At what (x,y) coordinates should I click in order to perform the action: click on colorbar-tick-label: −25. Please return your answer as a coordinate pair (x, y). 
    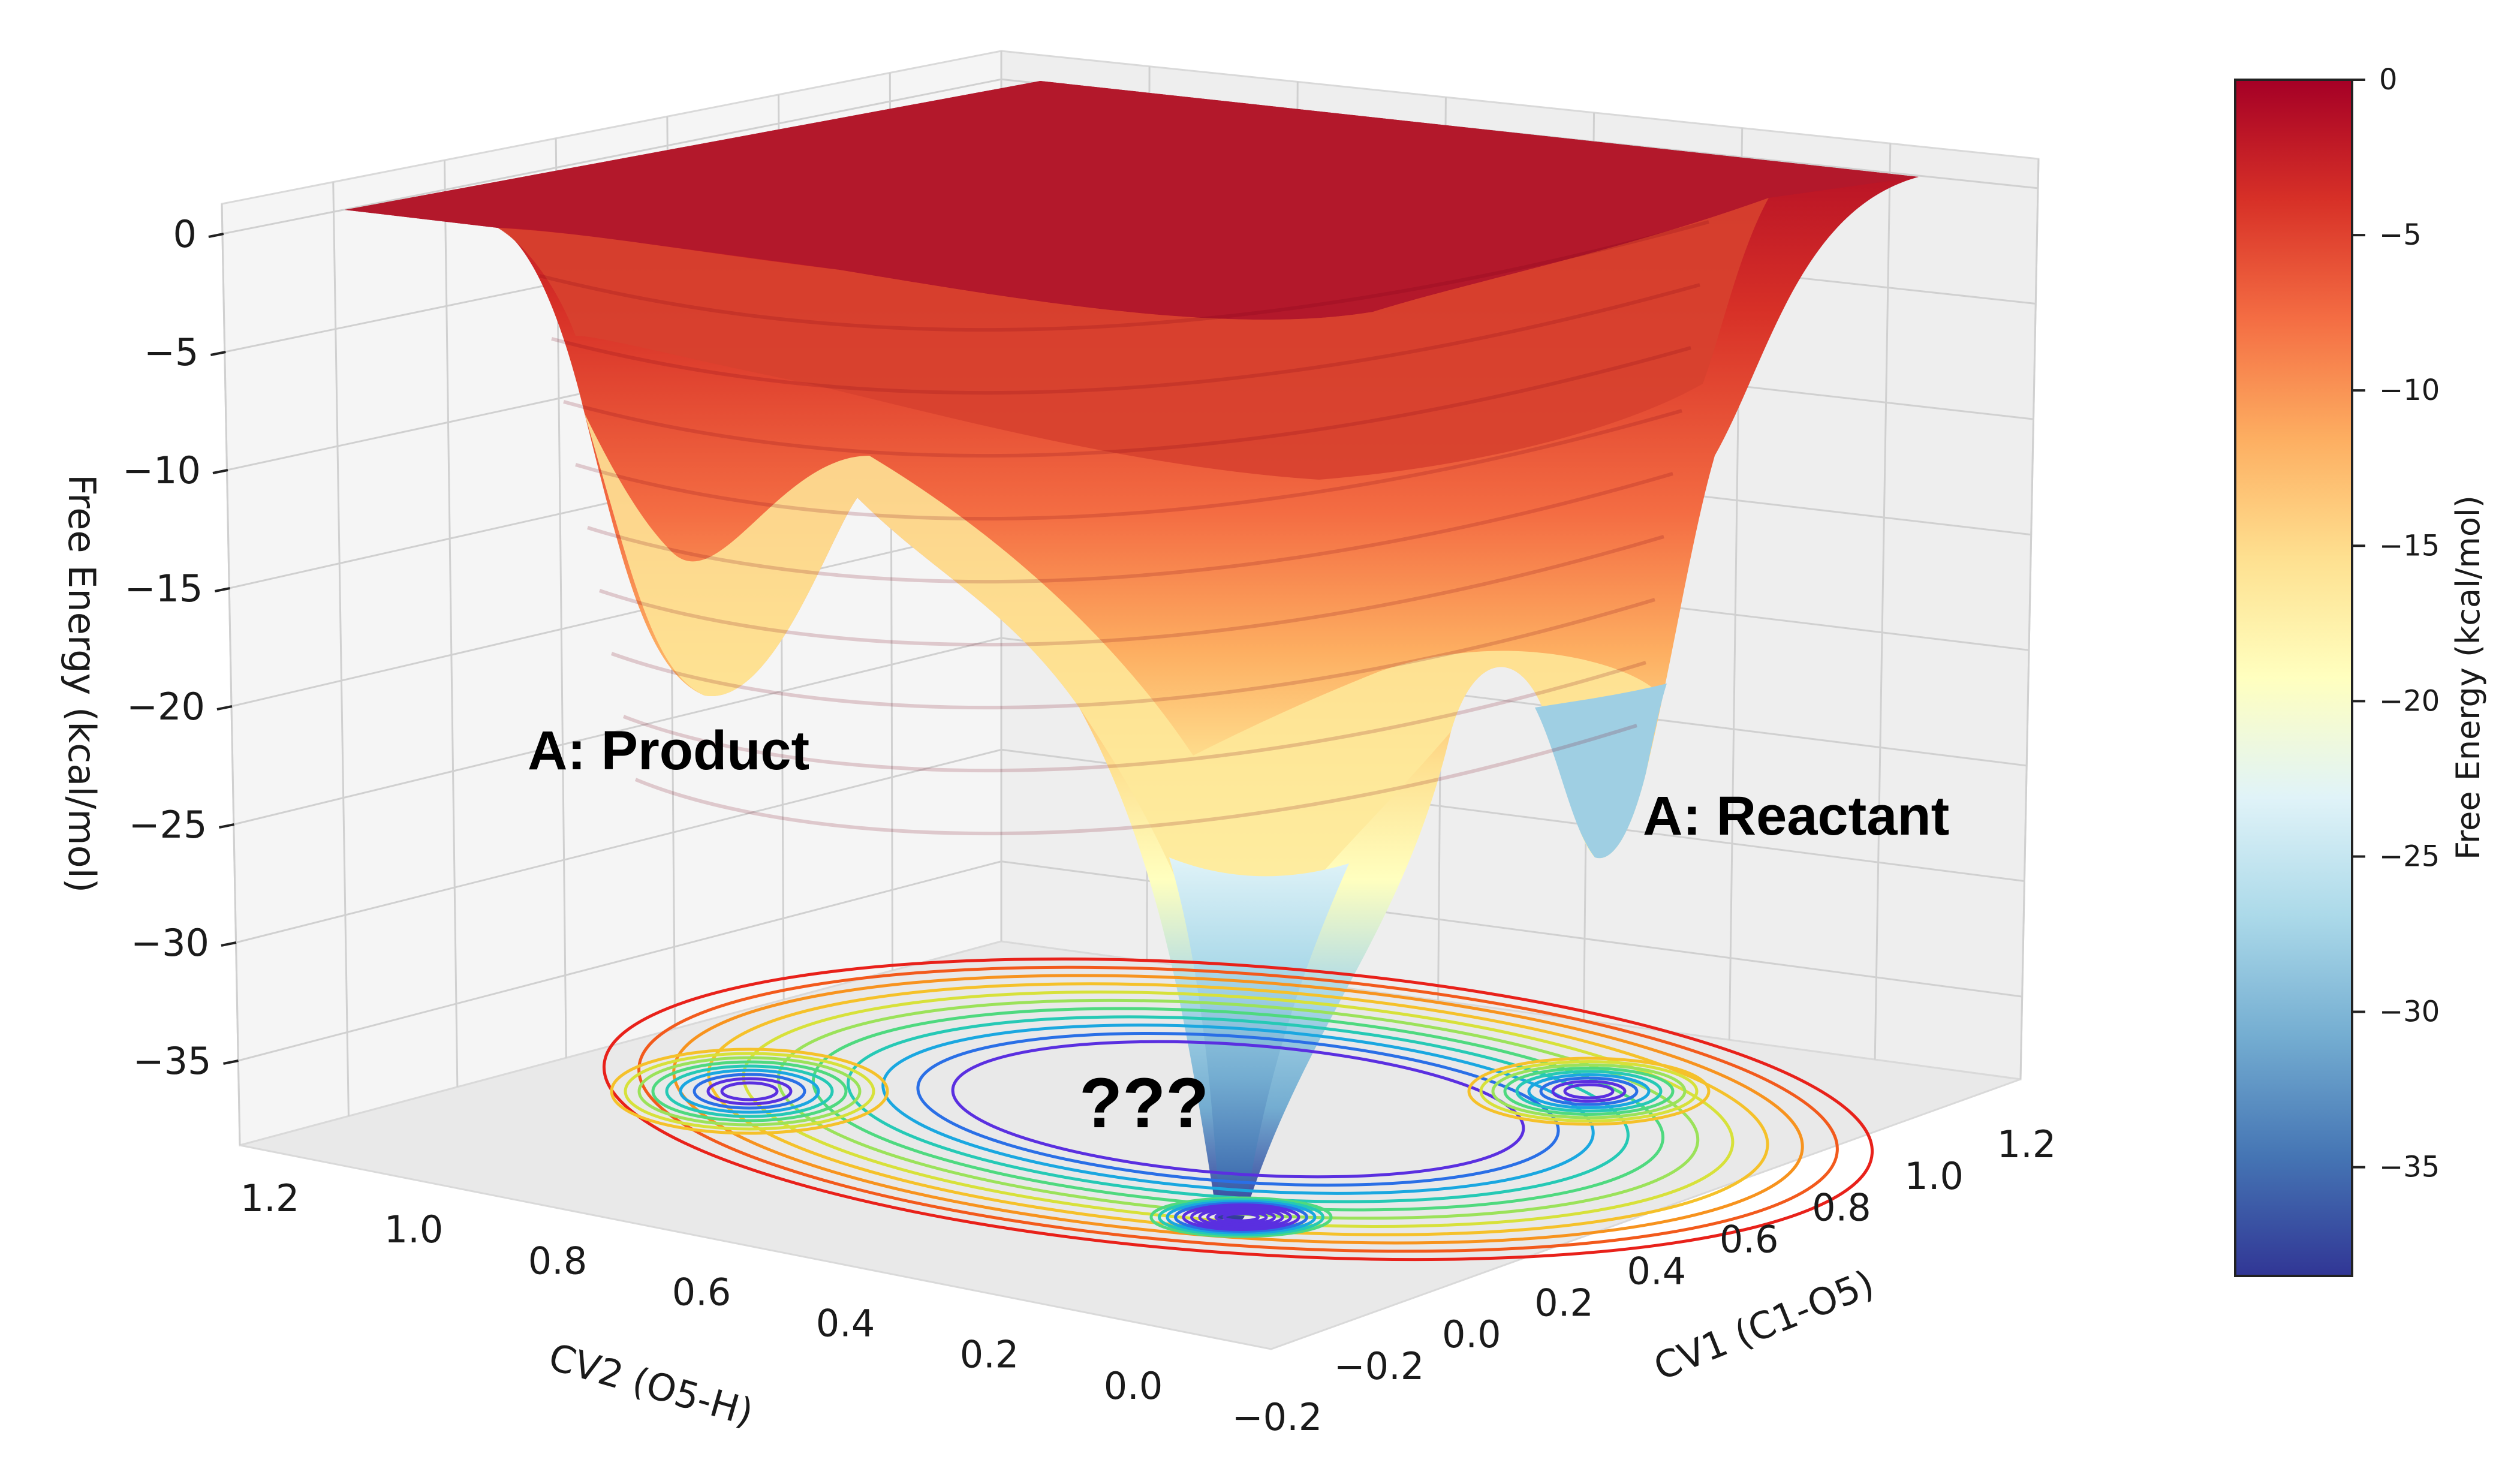
    Looking at the image, I should click on (2410, 856).